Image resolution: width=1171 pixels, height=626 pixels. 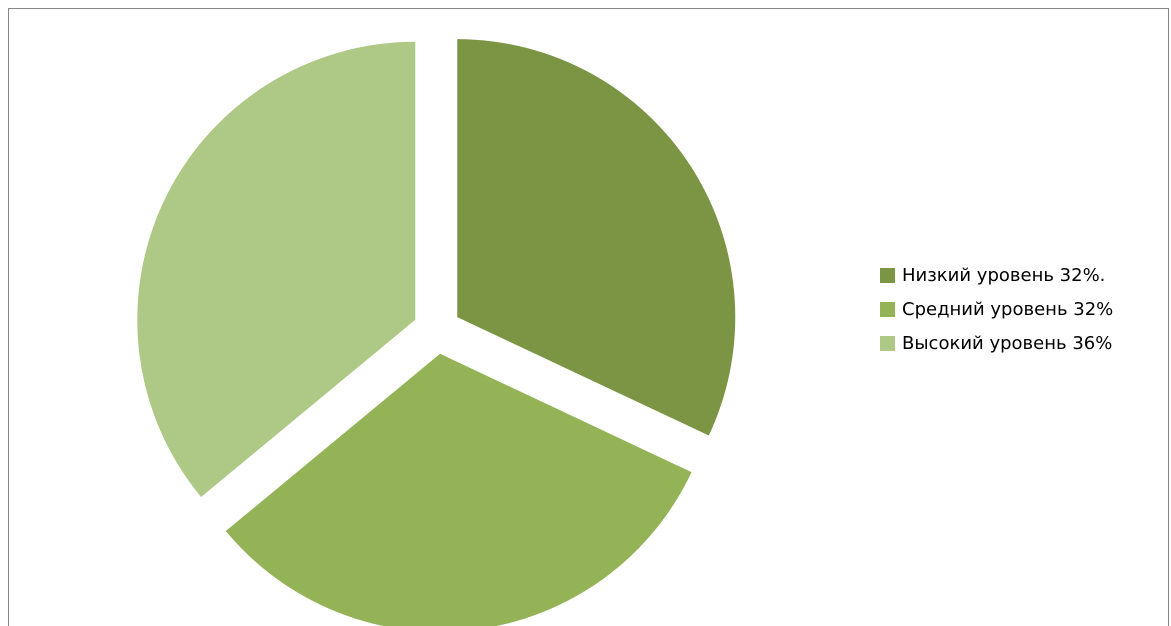 I want to click on legend-item-high: Высокий уровень 36%, so click(x=996, y=343).